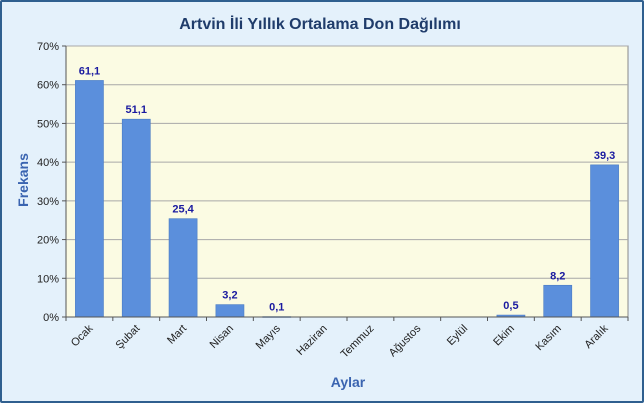 Image resolution: width=644 pixels, height=403 pixels. What do you see at coordinates (311, 340) in the screenshot?
I see `x-tick-label: Haziran` at bounding box center [311, 340].